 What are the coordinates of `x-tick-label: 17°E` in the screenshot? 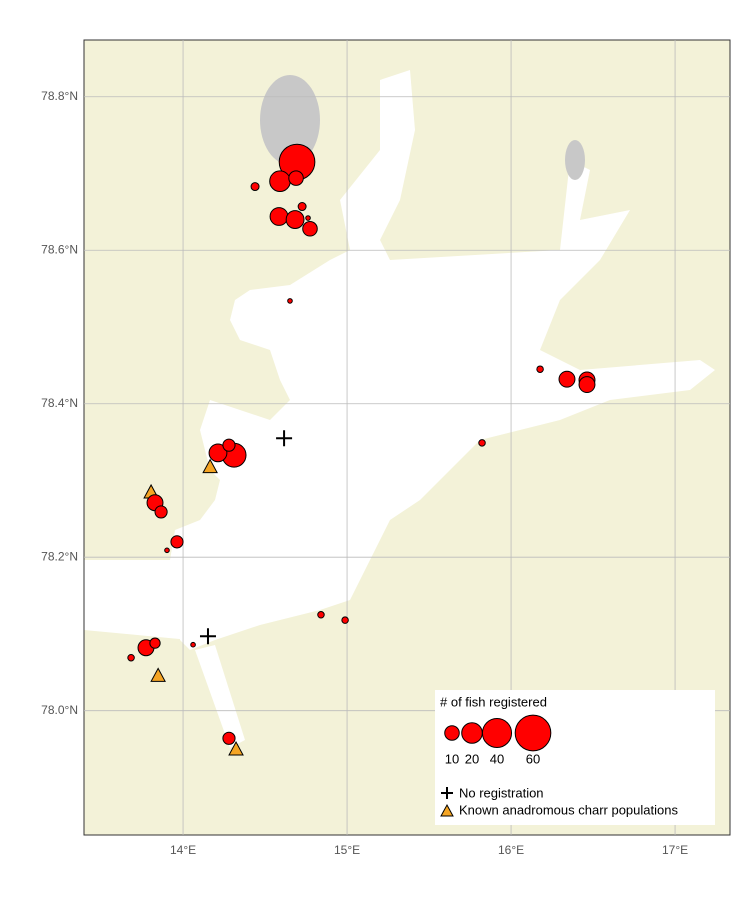 It's located at (675, 850).